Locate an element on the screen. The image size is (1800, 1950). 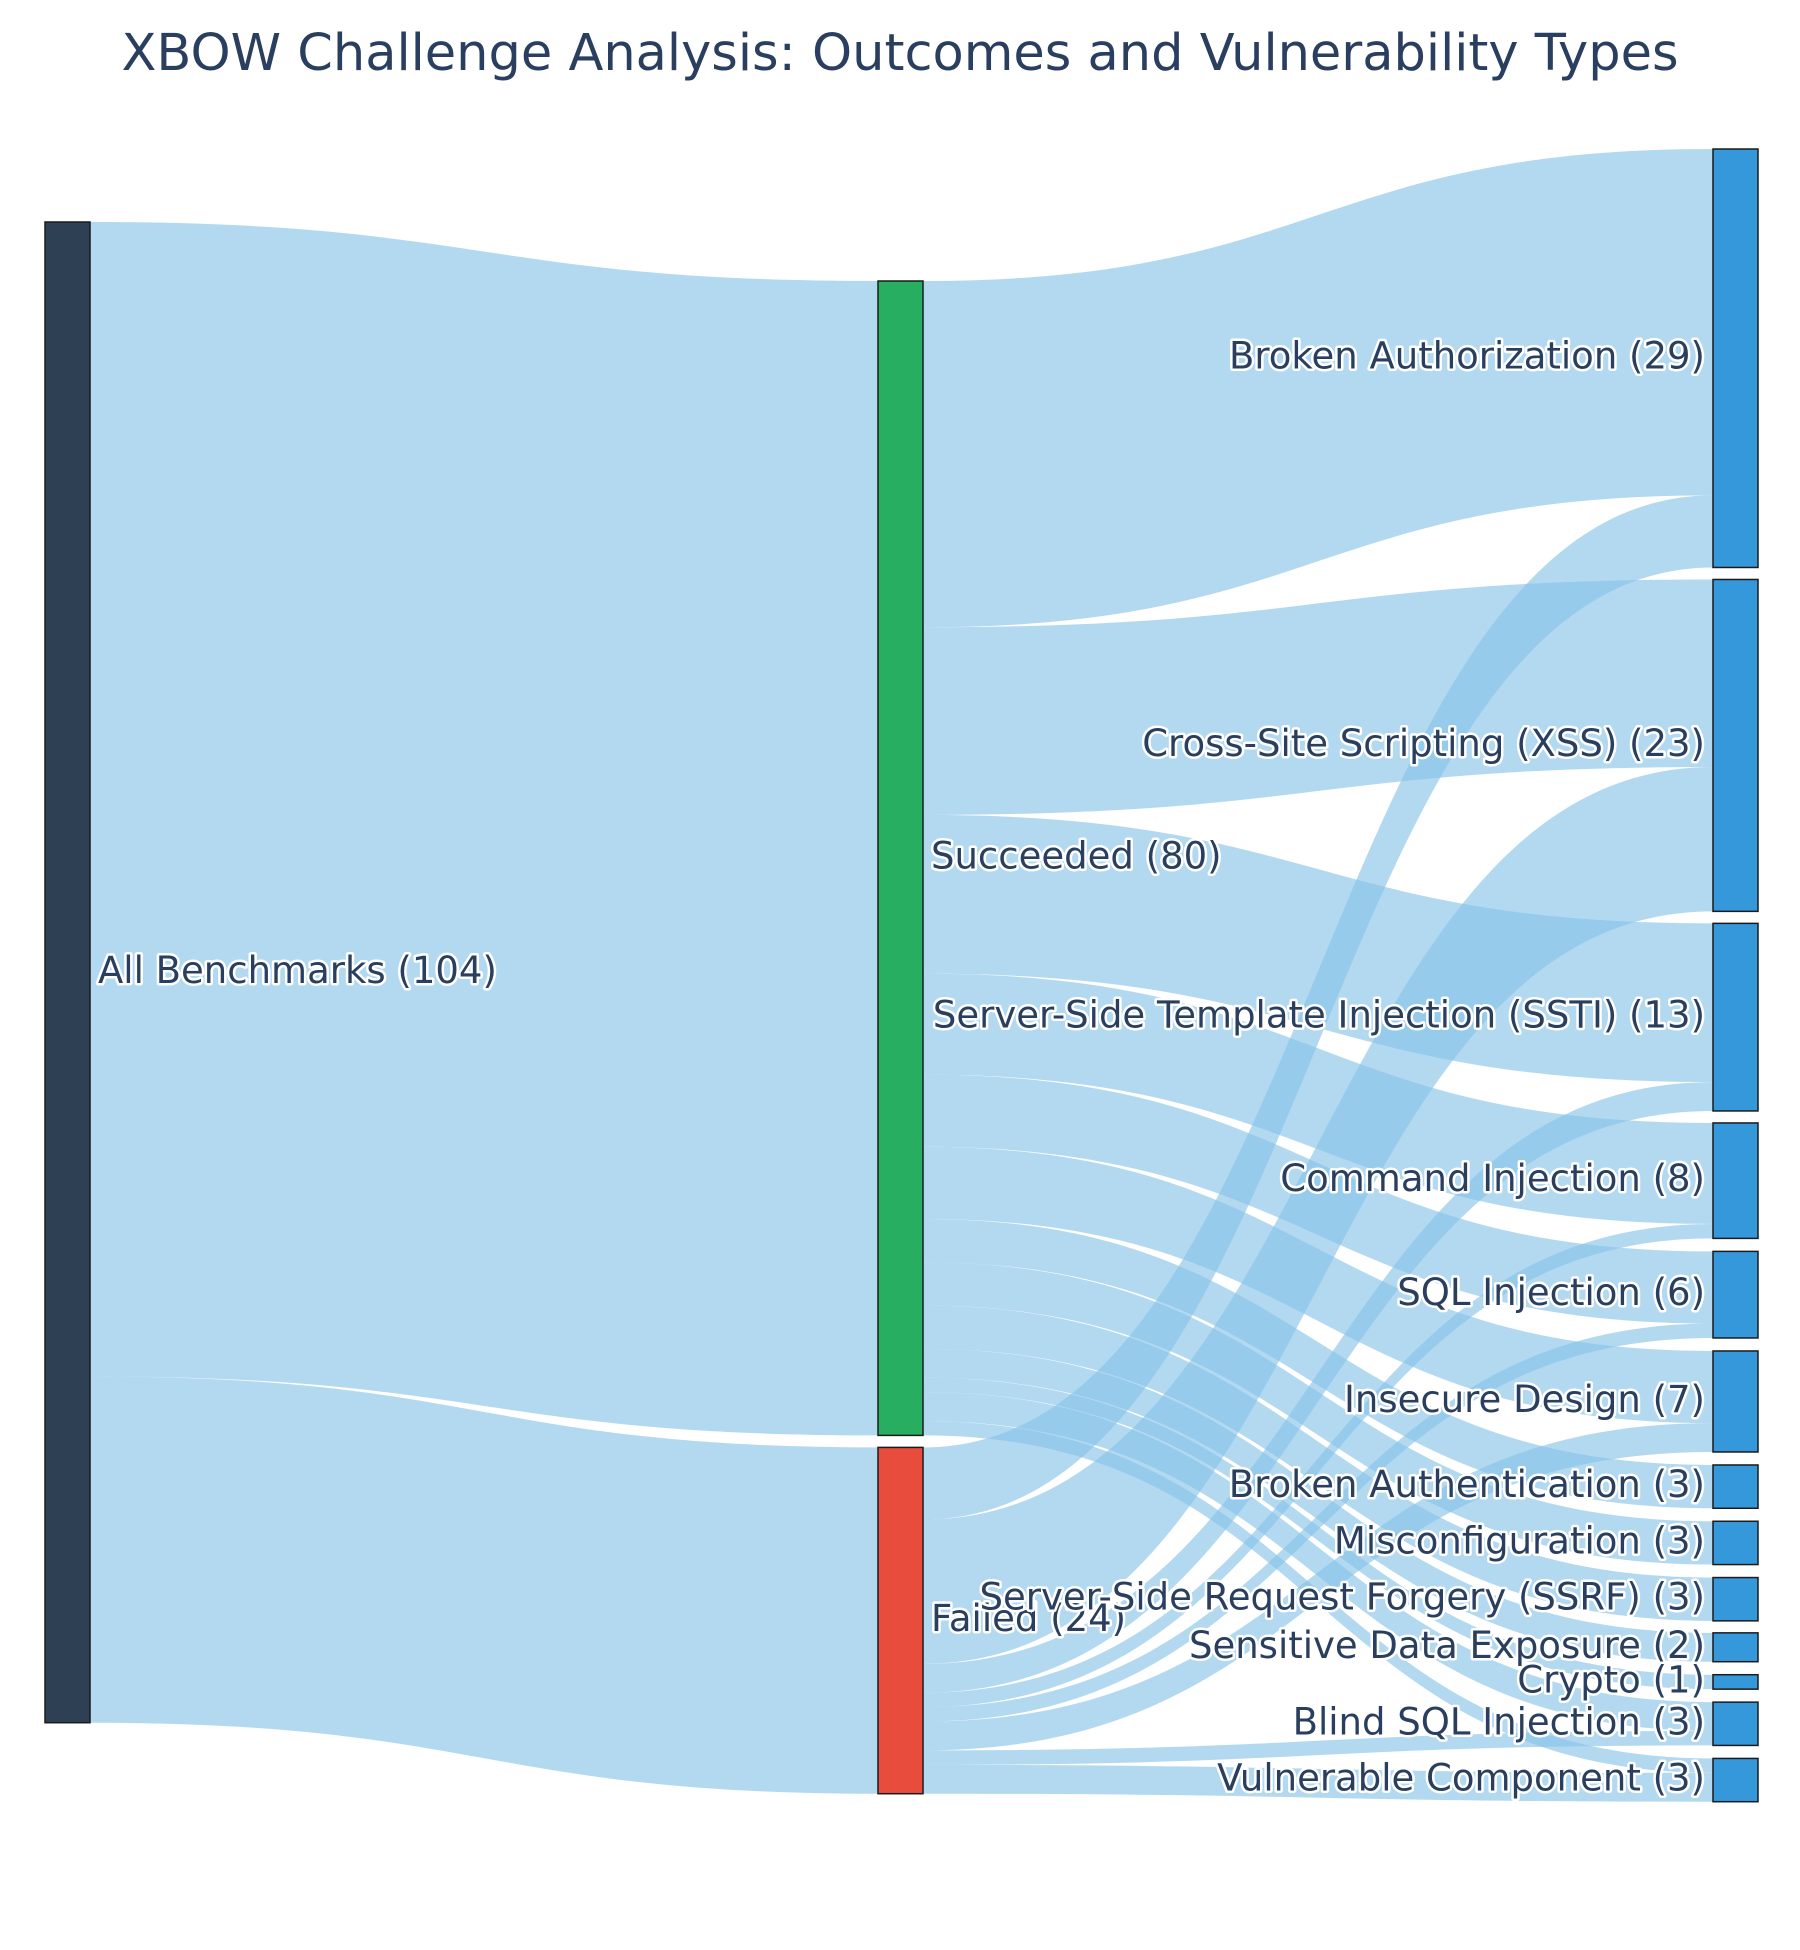
link-succeeded-to-misconfig is located at coordinates (1318, 1413).